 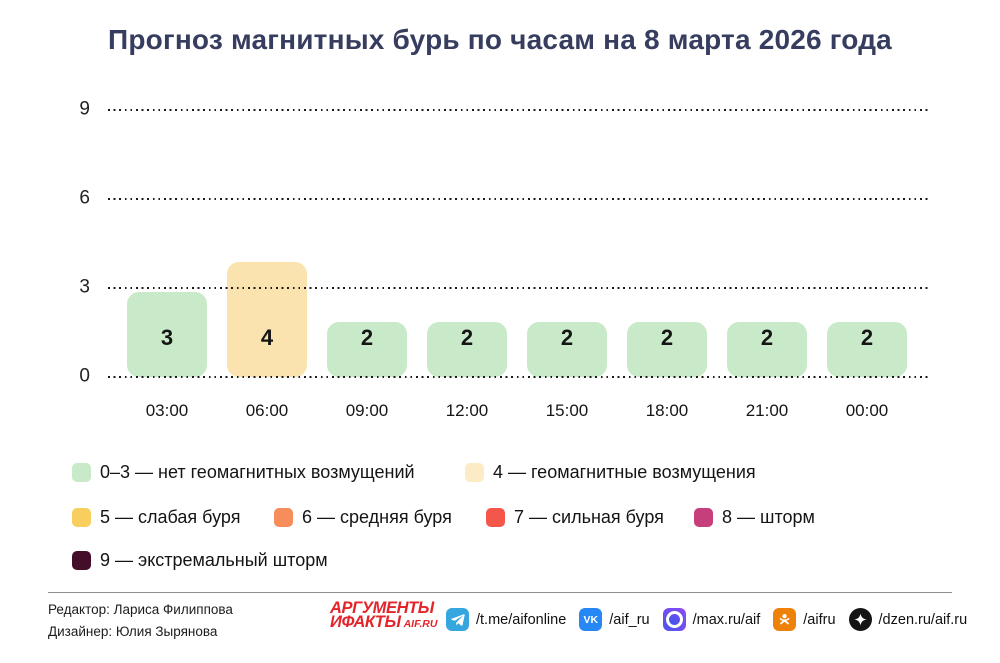 What do you see at coordinates (591, 619) in the screenshot?
I see `vk-icon: VK` at bounding box center [591, 619].